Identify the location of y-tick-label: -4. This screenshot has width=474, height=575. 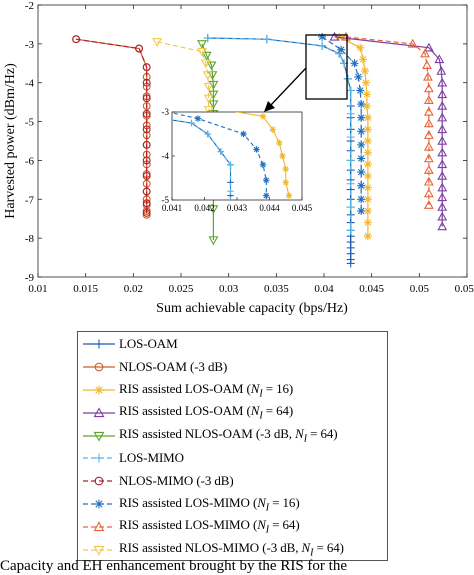
(30, 84).